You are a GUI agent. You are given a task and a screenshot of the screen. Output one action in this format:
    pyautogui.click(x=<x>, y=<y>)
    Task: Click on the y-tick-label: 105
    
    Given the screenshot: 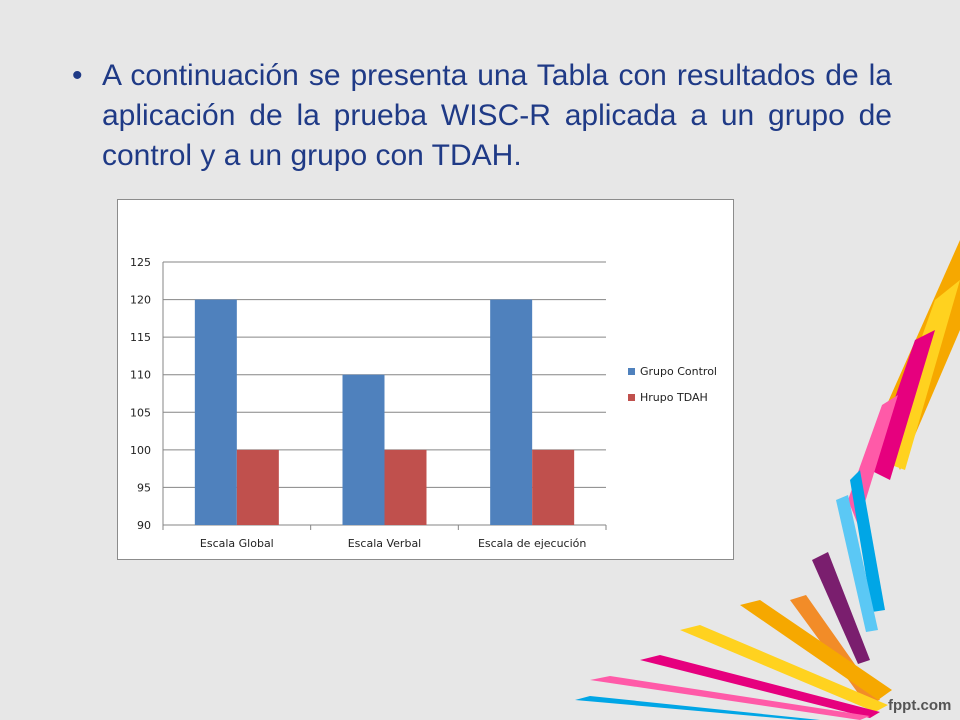 What is the action you would take?
    pyautogui.click(x=140, y=412)
    